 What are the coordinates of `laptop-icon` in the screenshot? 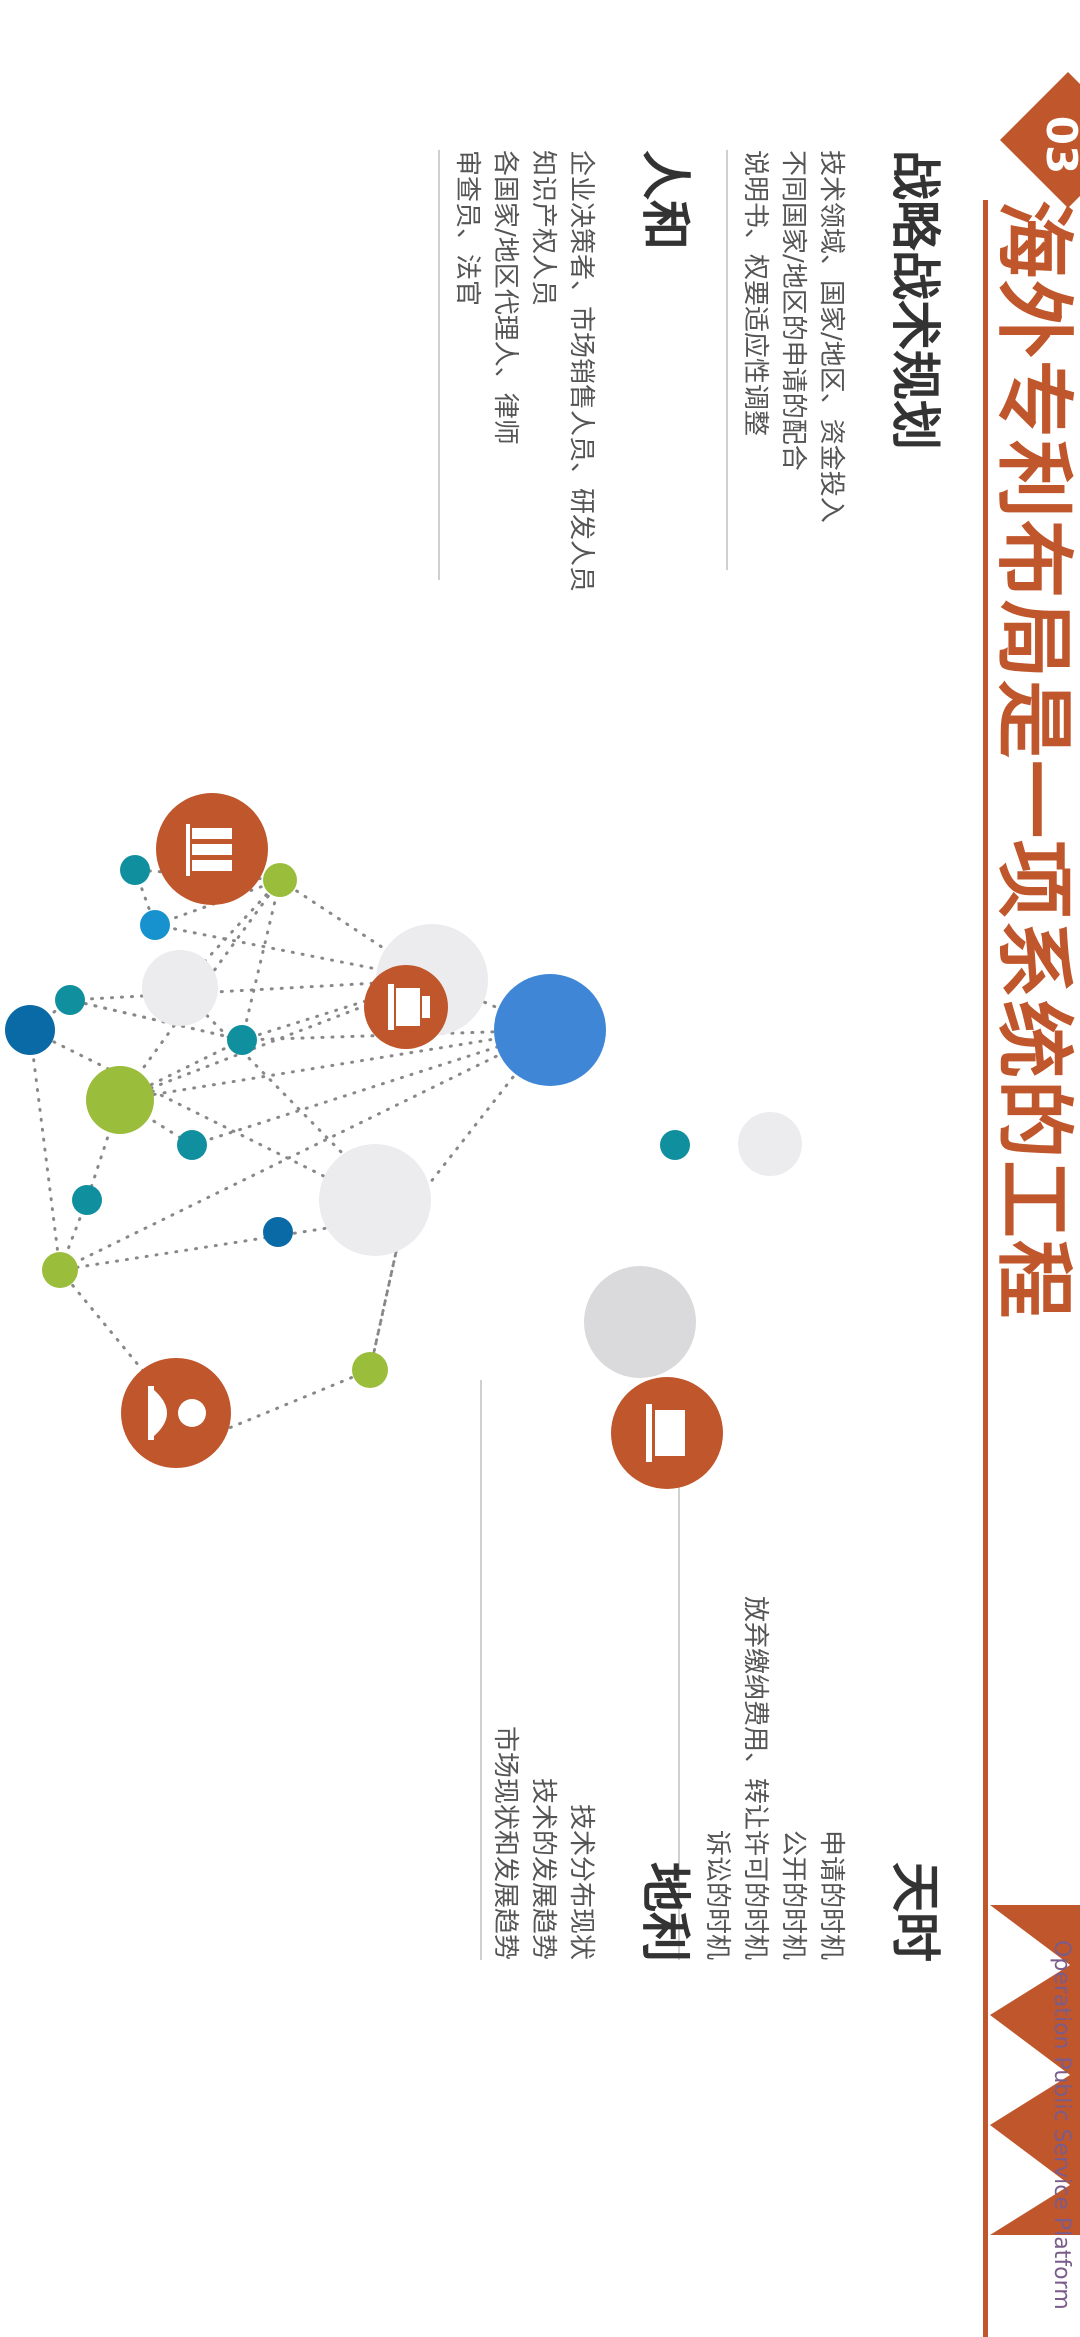 It's located at (667, 1433).